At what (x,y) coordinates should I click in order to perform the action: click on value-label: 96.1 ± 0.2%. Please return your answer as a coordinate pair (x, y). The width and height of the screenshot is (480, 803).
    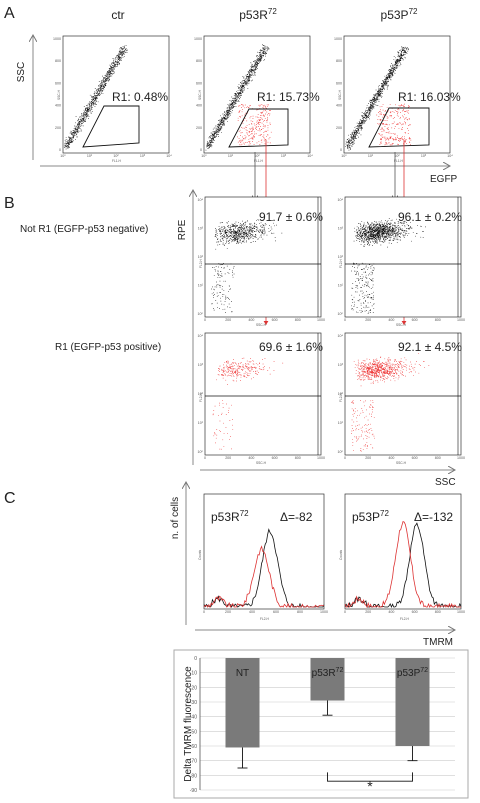
    Looking at the image, I should click on (430, 217).